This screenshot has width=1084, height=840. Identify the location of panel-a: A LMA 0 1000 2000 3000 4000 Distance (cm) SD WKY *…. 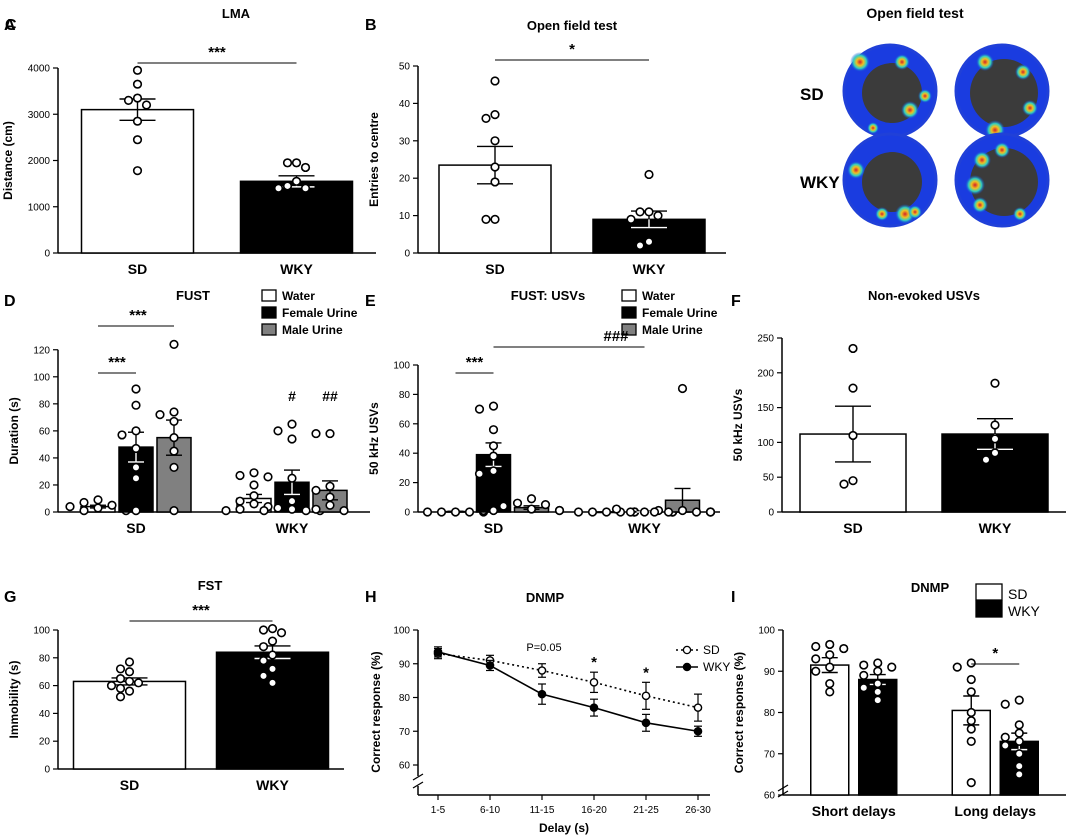
(188, 141).